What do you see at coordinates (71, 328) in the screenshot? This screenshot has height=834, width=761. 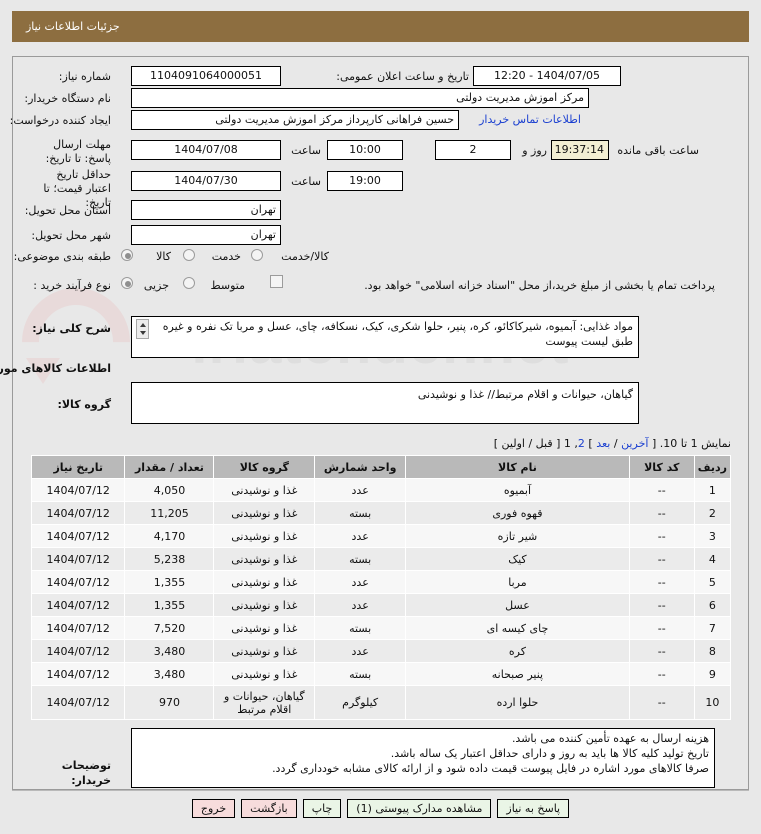 I see `description-label: شرح کلی نیاز:` at bounding box center [71, 328].